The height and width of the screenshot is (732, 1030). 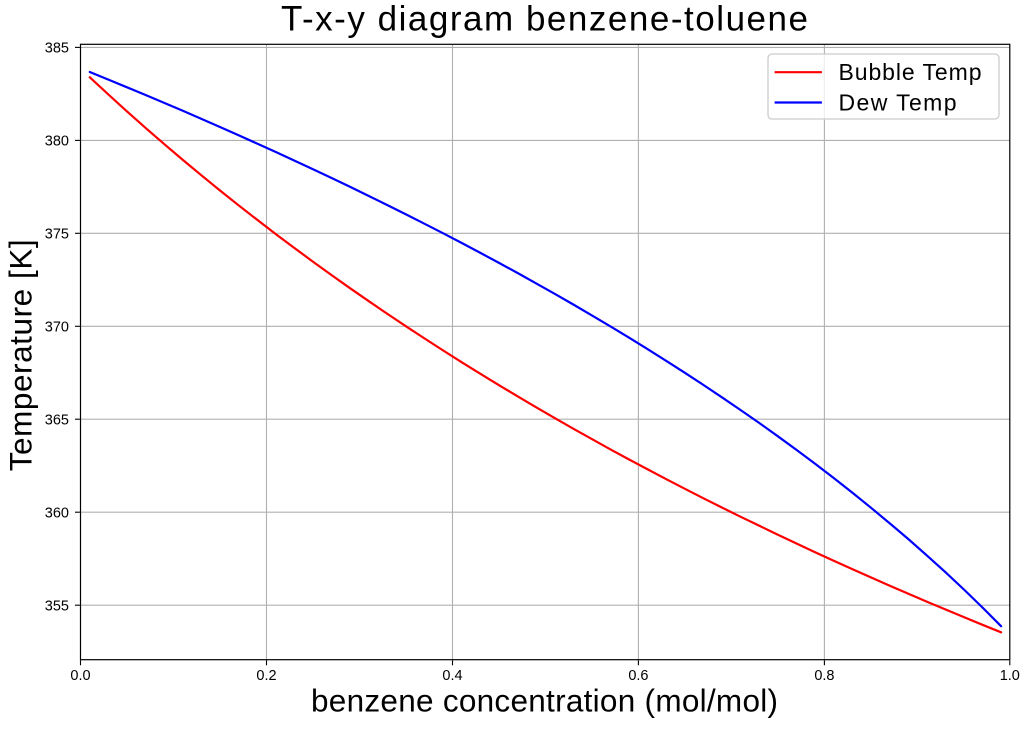 What do you see at coordinates (57, 606) in the screenshot?
I see `svg-text: 355` at bounding box center [57, 606].